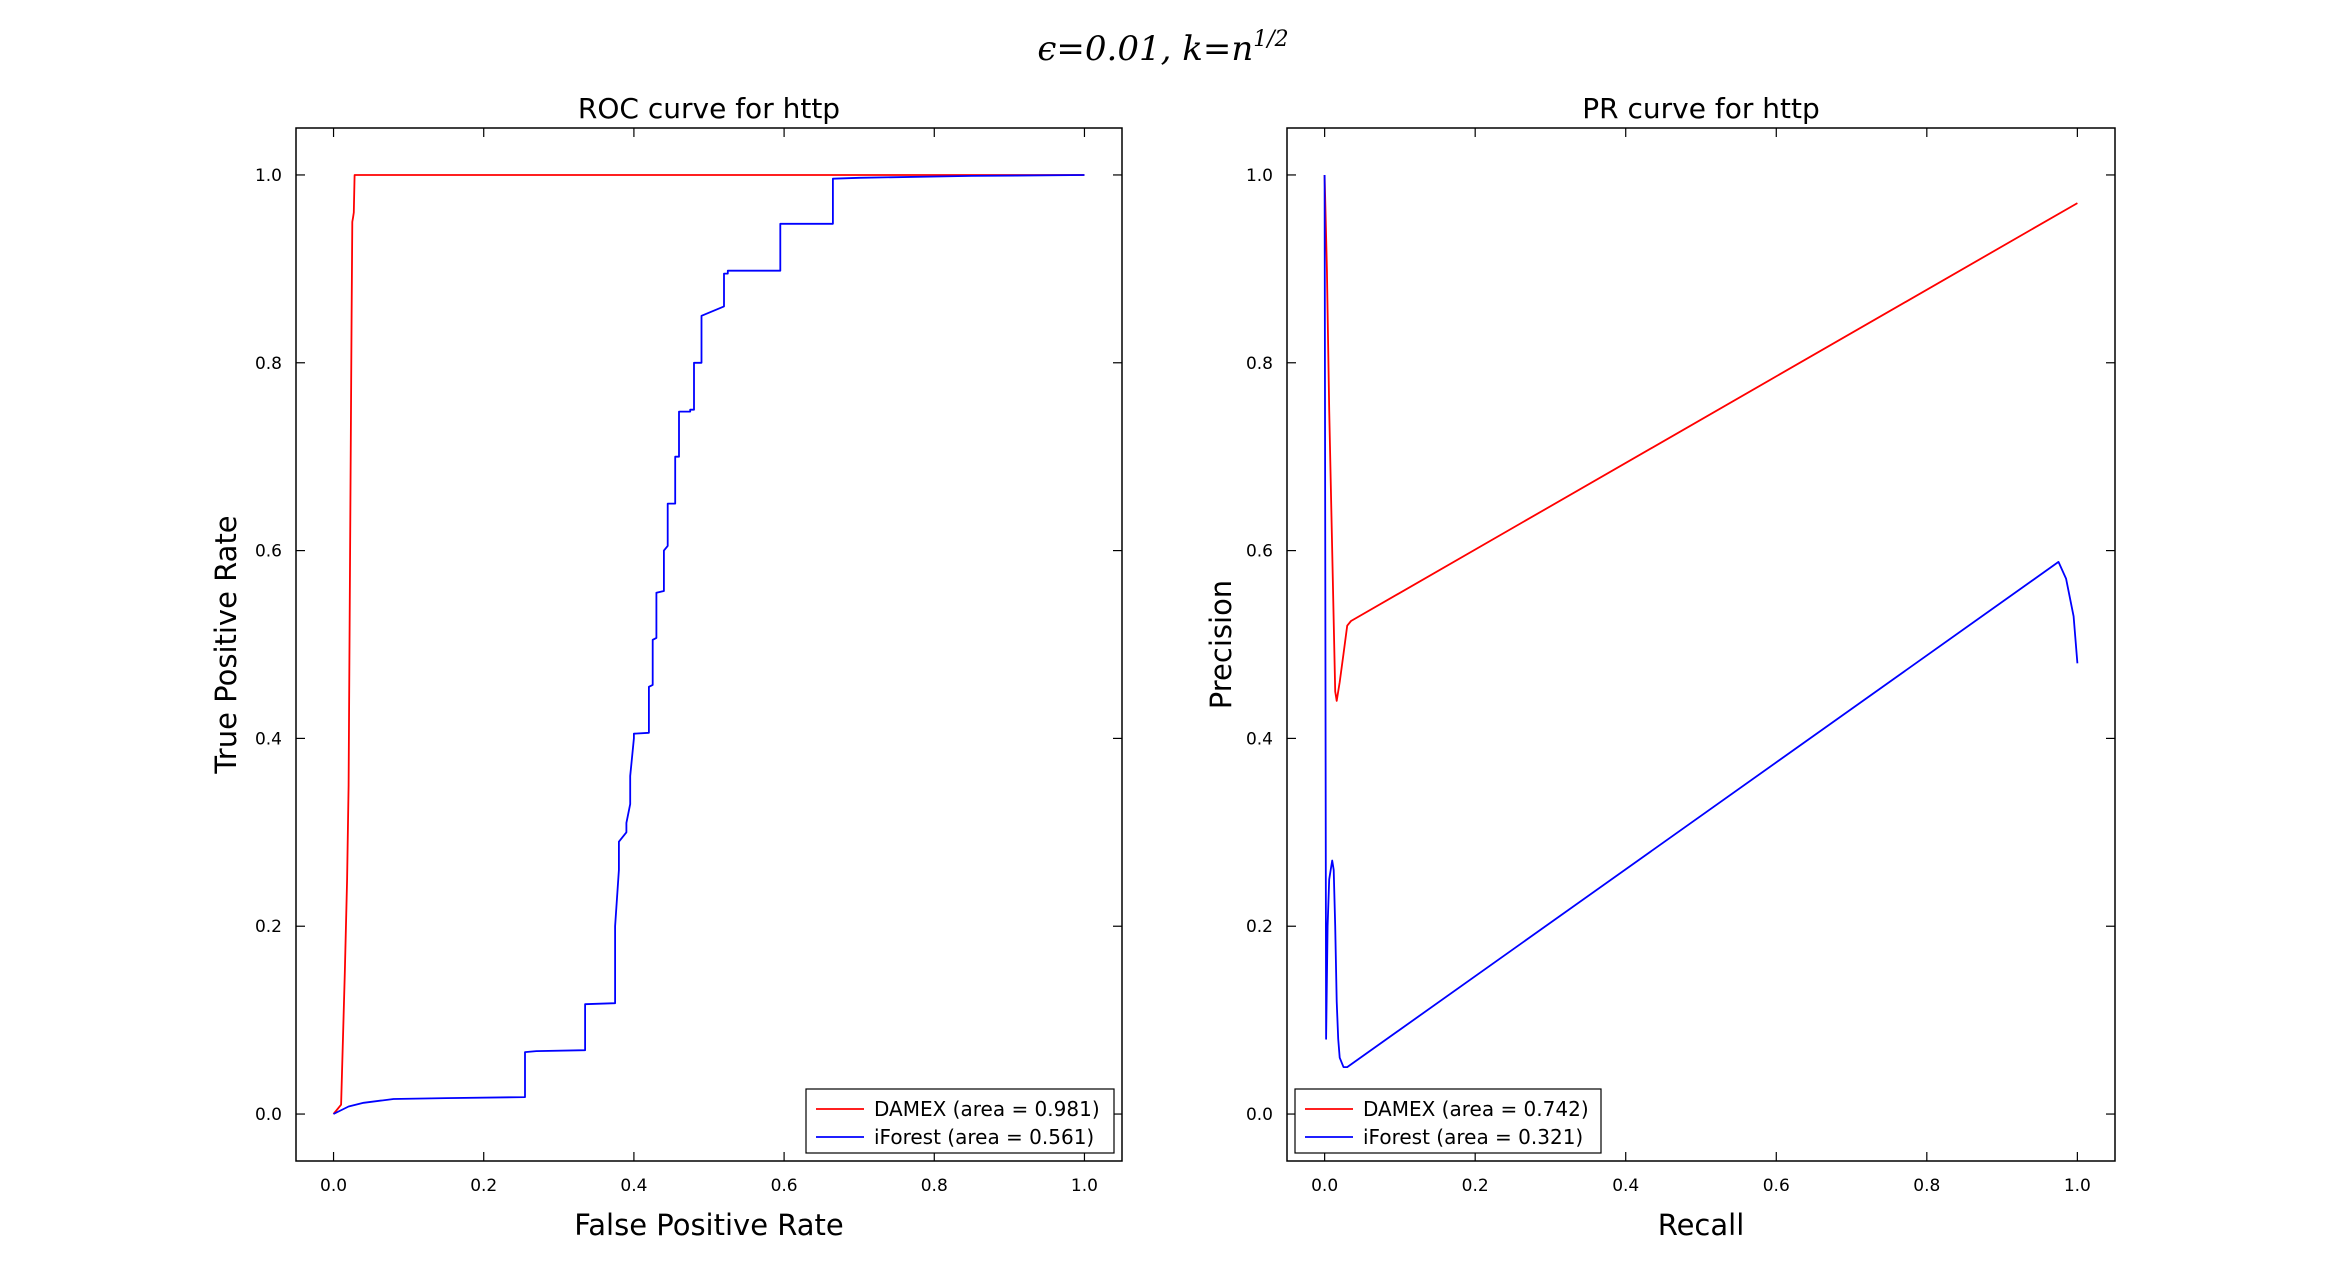 This screenshot has width=2326, height=1277. Describe the element at coordinates (1473, 1137) in the screenshot. I see `legend-label: iForest (area = 0.321)` at that location.